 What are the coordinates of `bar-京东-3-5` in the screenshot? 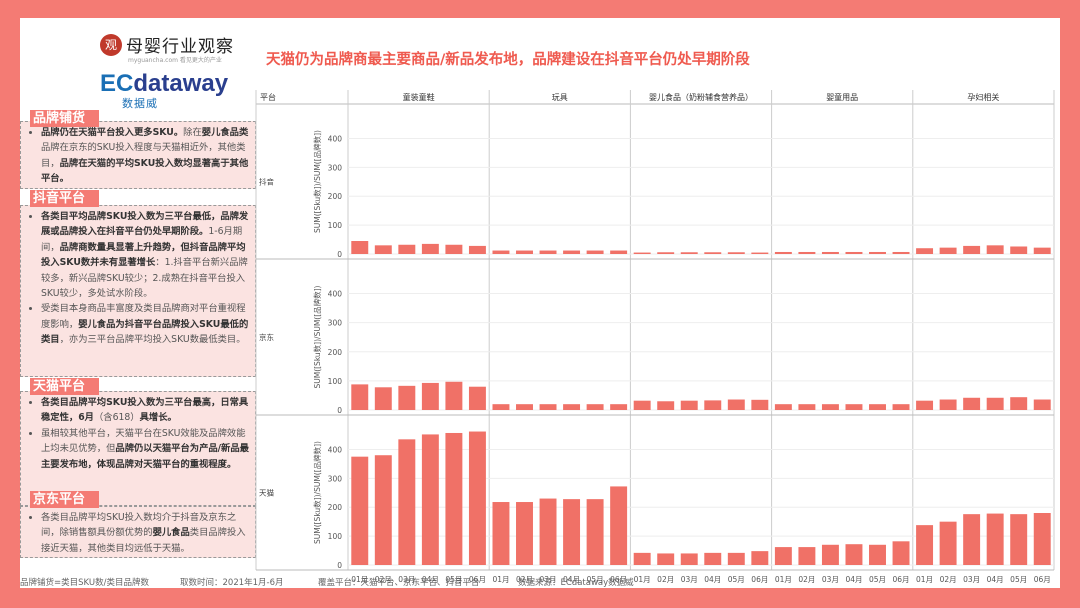 It's located at (901, 407).